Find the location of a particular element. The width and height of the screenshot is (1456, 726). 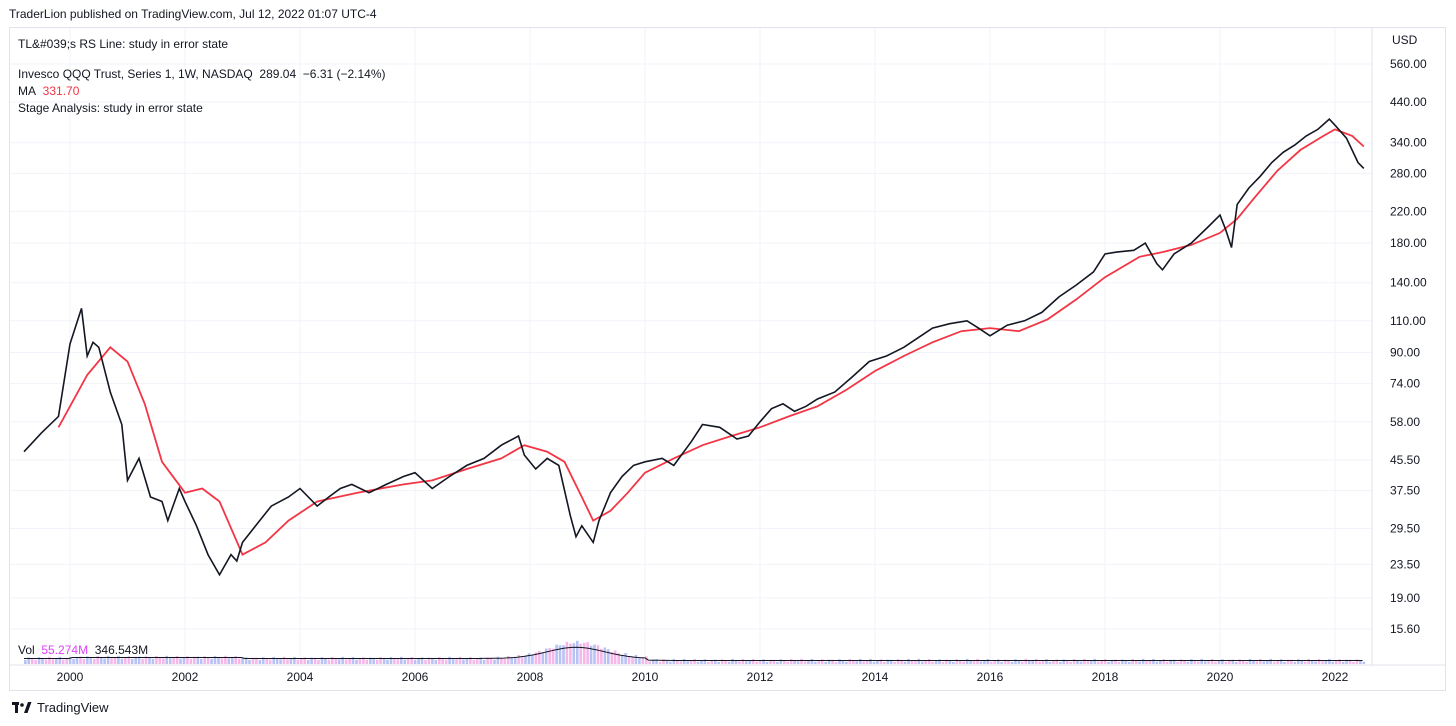

y-tick-label: 90.00 is located at coordinates (1405, 352).